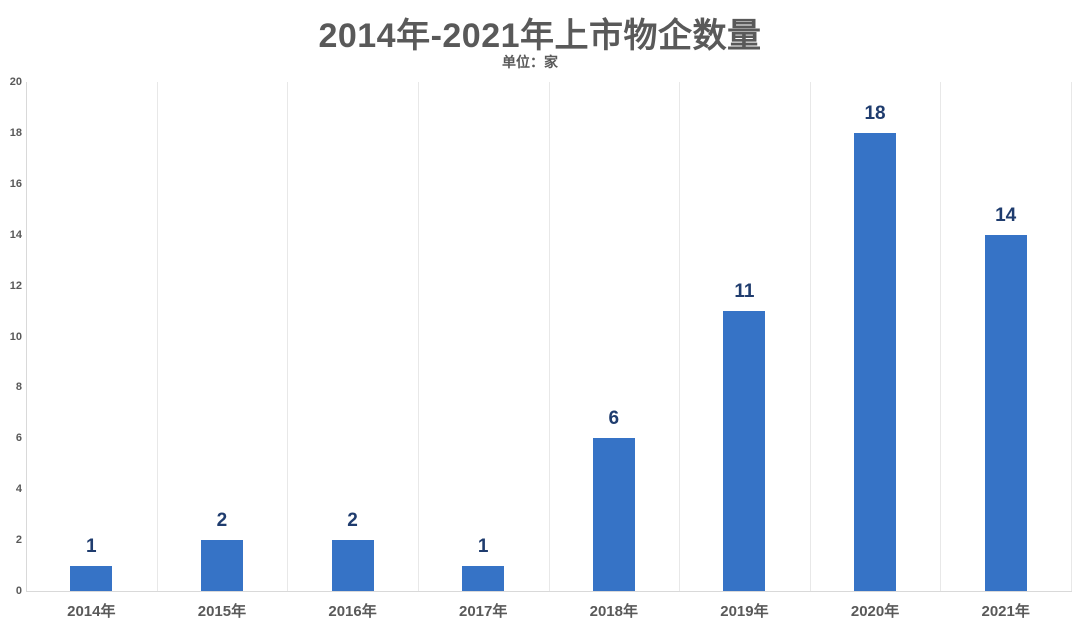  Describe the element at coordinates (530, 62) in the screenshot. I see `chart-subtitle: 单位：家` at that location.